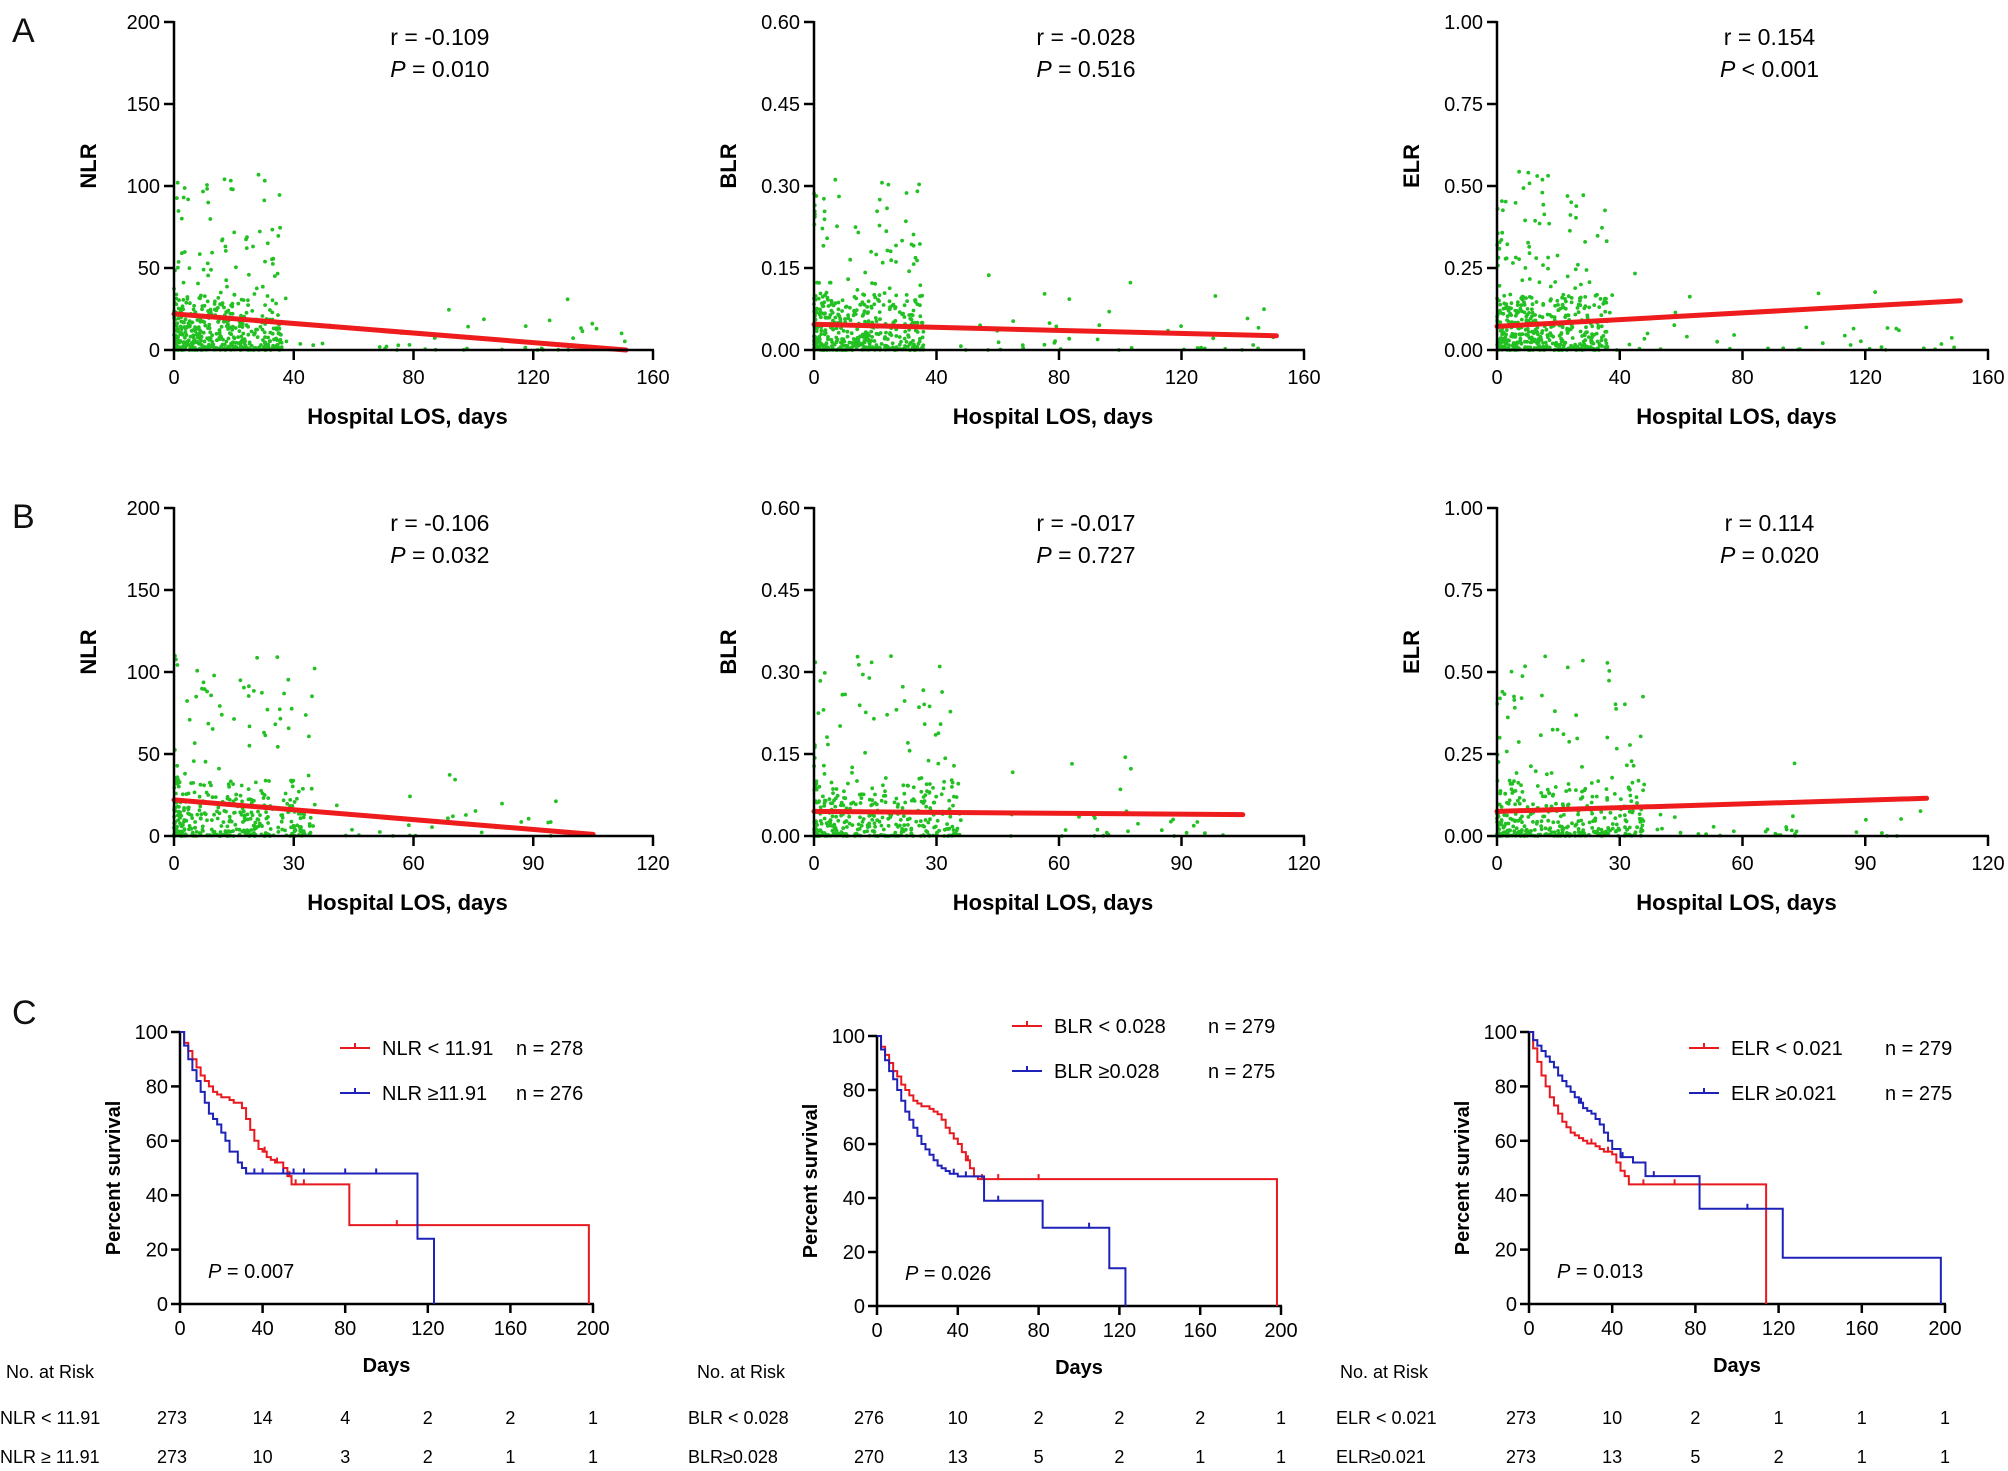 This screenshot has width=2008, height=1471. What do you see at coordinates (1606, 1272) in the screenshot?
I see `p-value-number: = 0.013` at bounding box center [1606, 1272].